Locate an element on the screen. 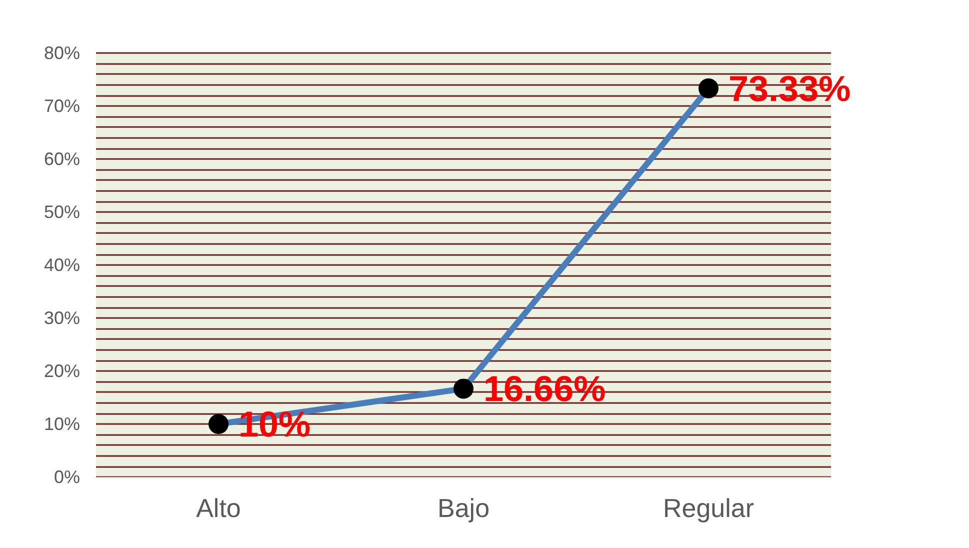 Image resolution: width=969 pixels, height=548 pixels. y-tick-label: 30% is located at coordinates (62, 318).